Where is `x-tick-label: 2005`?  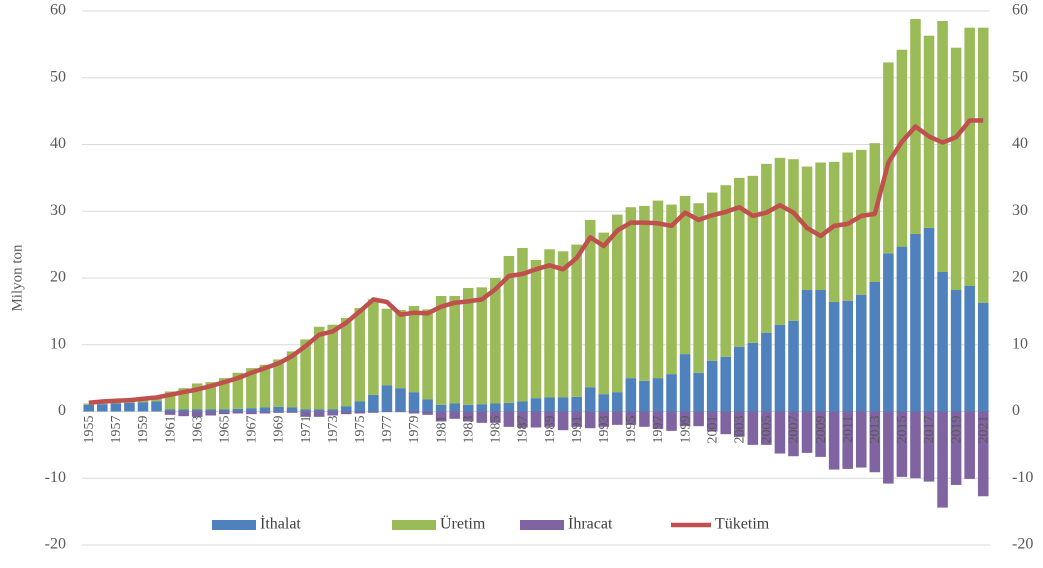
x-tick-label: 2005 is located at coordinates (767, 430).